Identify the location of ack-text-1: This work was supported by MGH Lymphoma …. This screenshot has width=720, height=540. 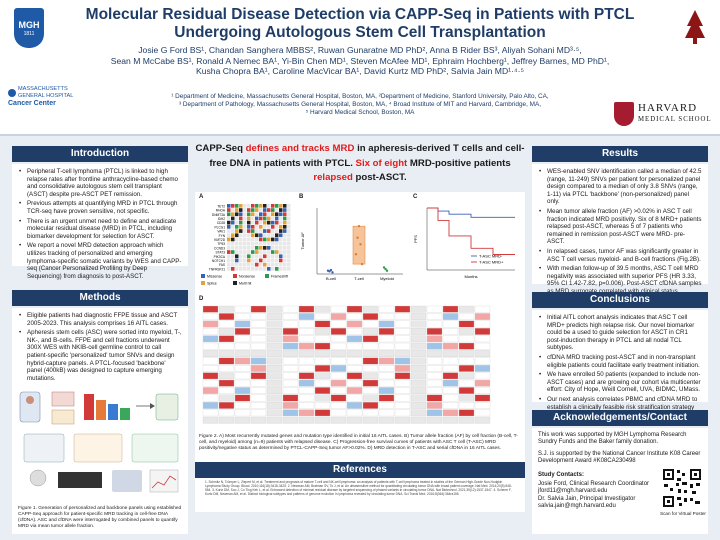
(612, 439).